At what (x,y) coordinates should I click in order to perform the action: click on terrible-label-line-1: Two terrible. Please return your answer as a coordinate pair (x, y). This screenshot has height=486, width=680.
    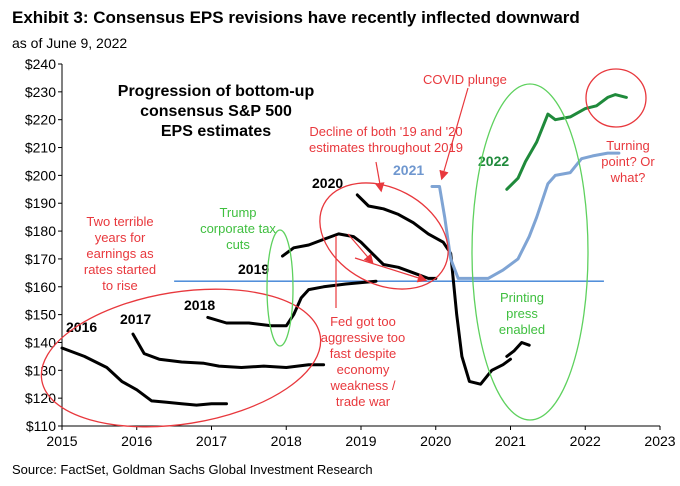
    Looking at the image, I should click on (119, 221).